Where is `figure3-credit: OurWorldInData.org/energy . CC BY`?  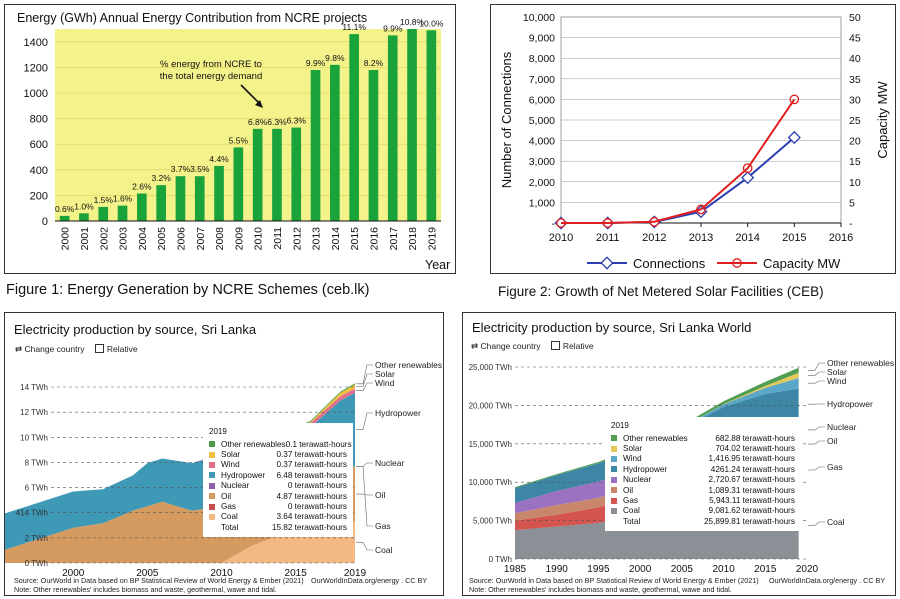
figure3-credit: OurWorldInData.org/energy . CC BY is located at coordinates (369, 580).